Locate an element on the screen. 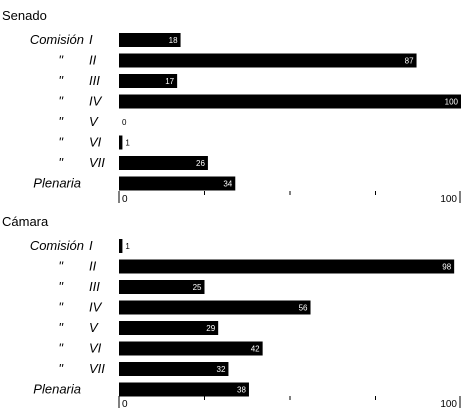 This screenshot has height=419, width=462. value-label: 34 is located at coordinates (227, 184).